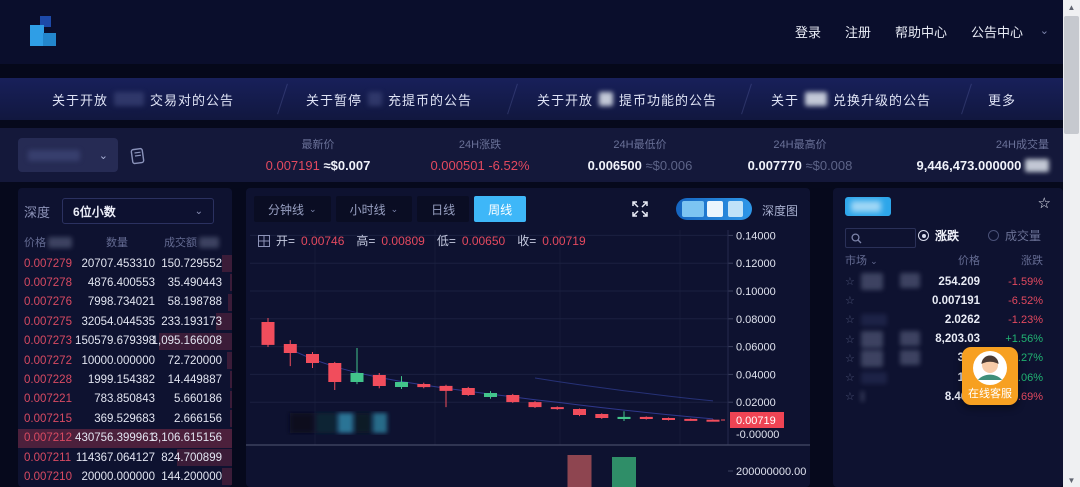 The image size is (1080, 487). What do you see at coordinates (48, 341) in the screenshot?
I see `ask-price: 0.007273` at bounding box center [48, 341].